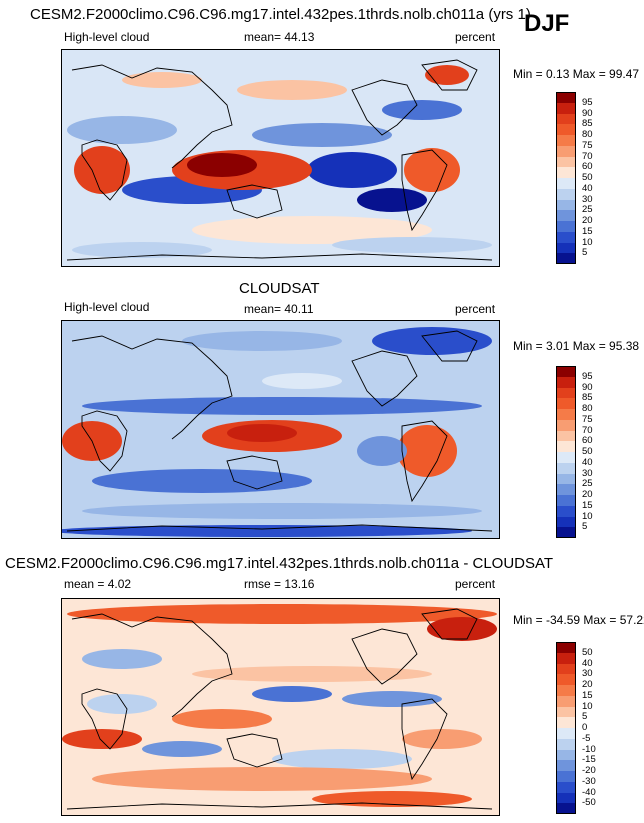  Describe the element at coordinates (279, 37) in the screenshot. I see `panel1-mean-label: mean= 44.13` at that location.